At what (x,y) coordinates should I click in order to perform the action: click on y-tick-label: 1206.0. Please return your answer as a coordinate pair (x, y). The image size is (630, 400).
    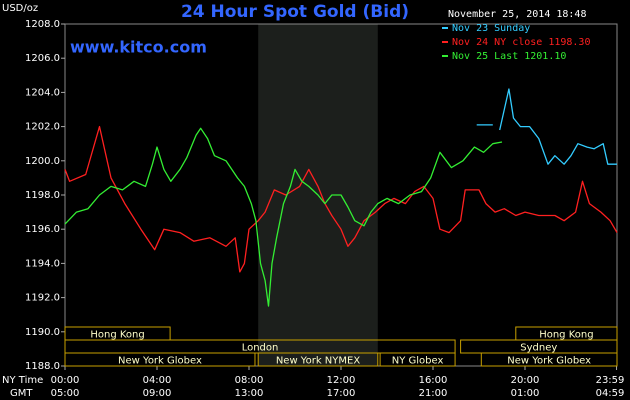
    Looking at the image, I should click on (42, 58).